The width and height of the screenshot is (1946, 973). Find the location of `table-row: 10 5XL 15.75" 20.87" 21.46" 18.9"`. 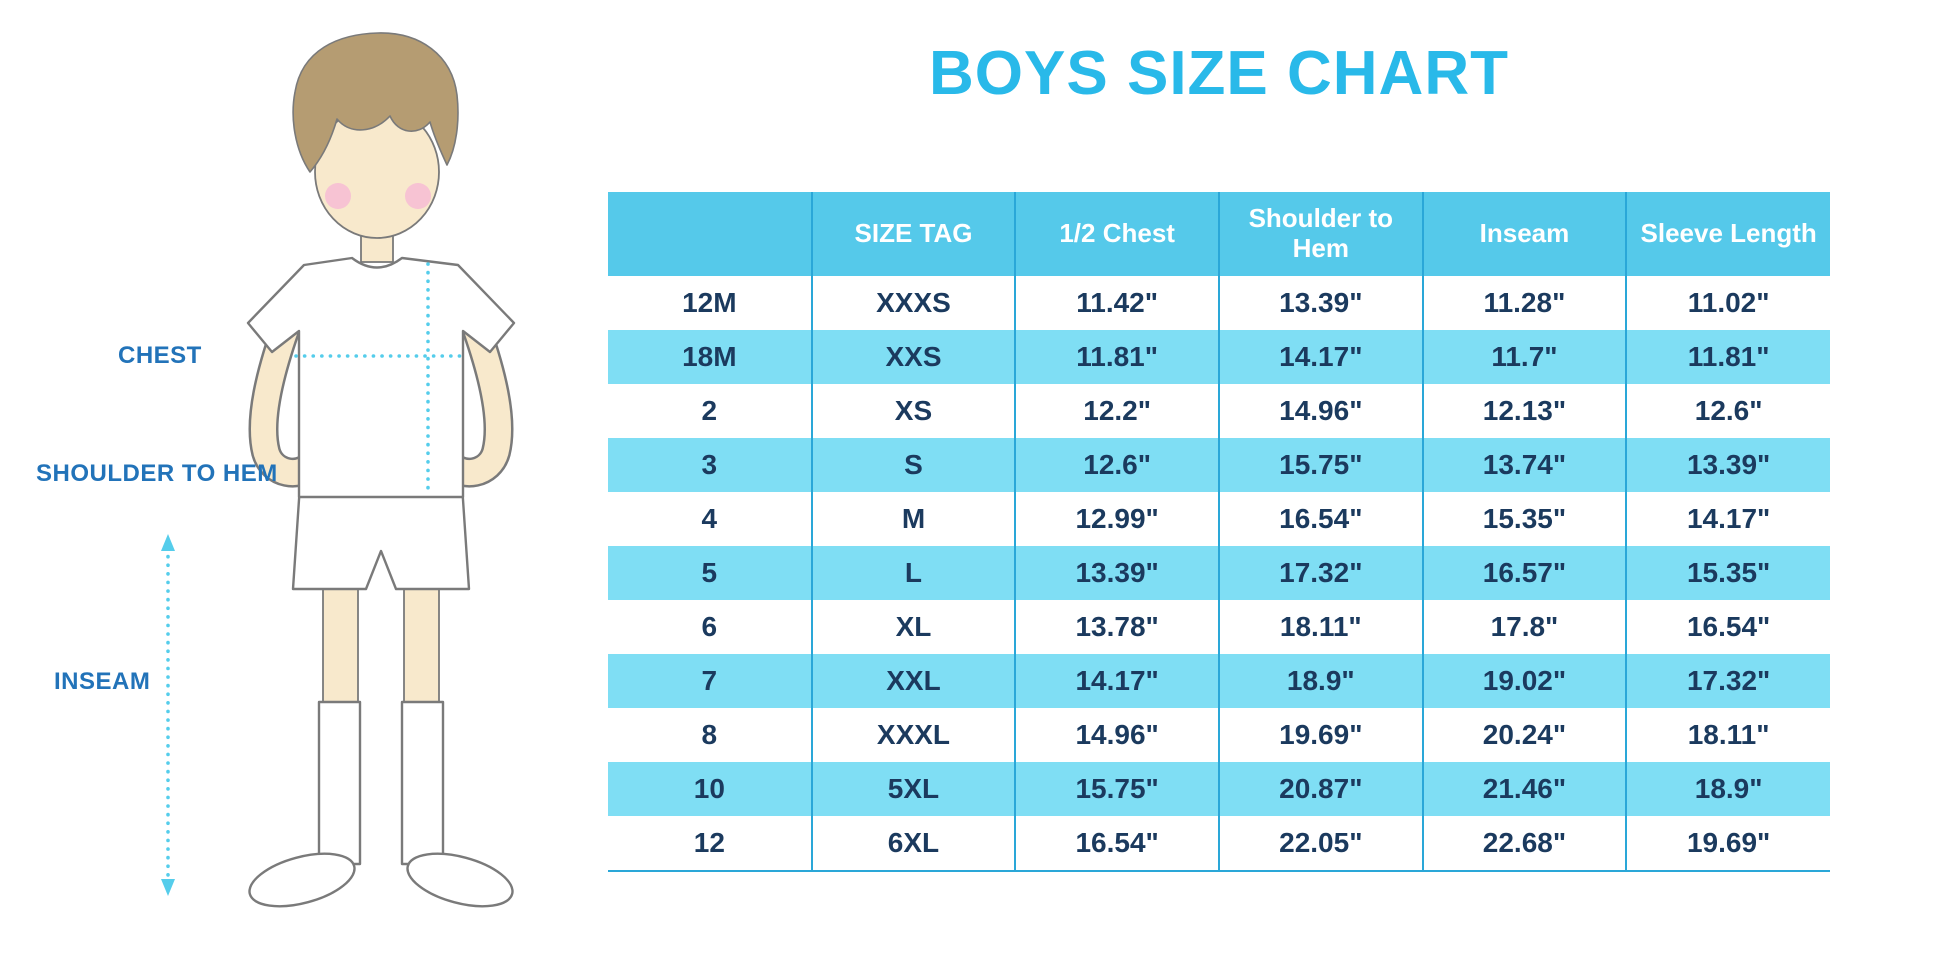

table-row: 10 5XL 15.75" 20.87" 21.46" 18.9" is located at coordinates (1219, 789).